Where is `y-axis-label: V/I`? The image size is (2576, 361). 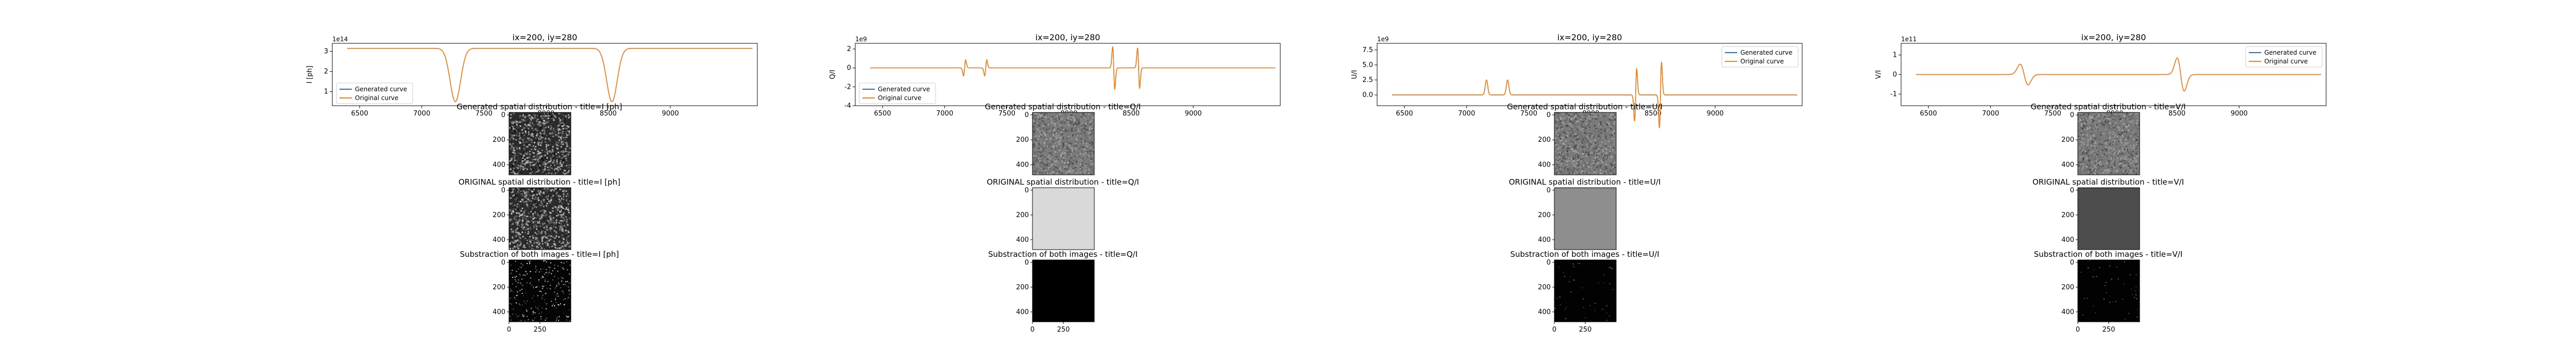 y-axis-label: V/I is located at coordinates (1879, 74).